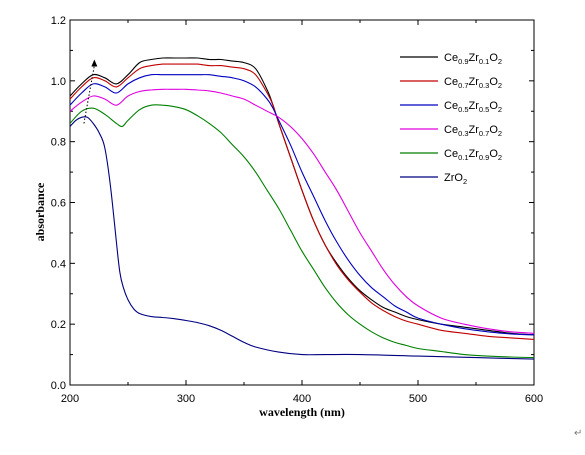  I want to click on y-tick-label: 0.2, so click(58, 325).